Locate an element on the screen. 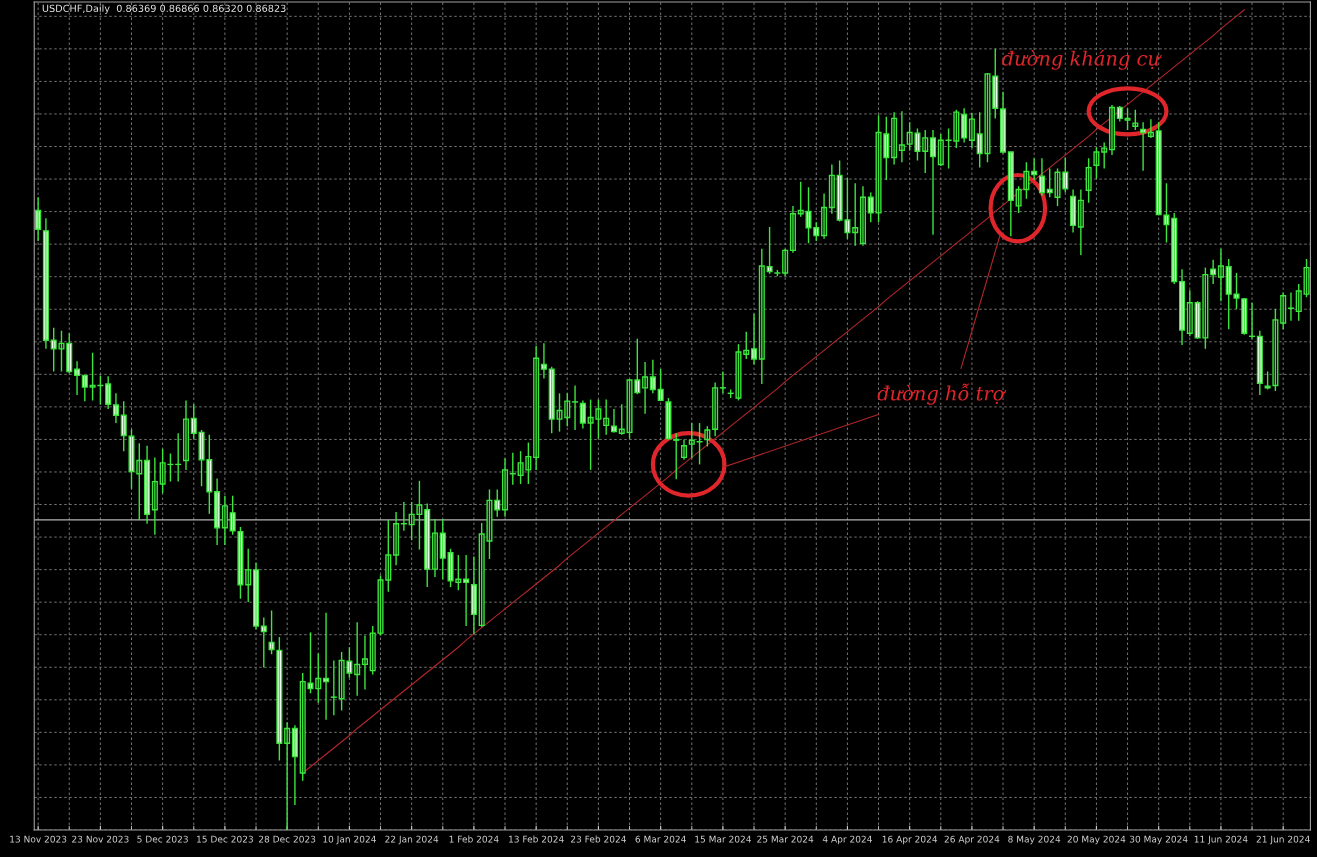 The height and width of the screenshot is (857, 1317). x-tick-label: 6 Mar 2024 is located at coordinates (660, 839).